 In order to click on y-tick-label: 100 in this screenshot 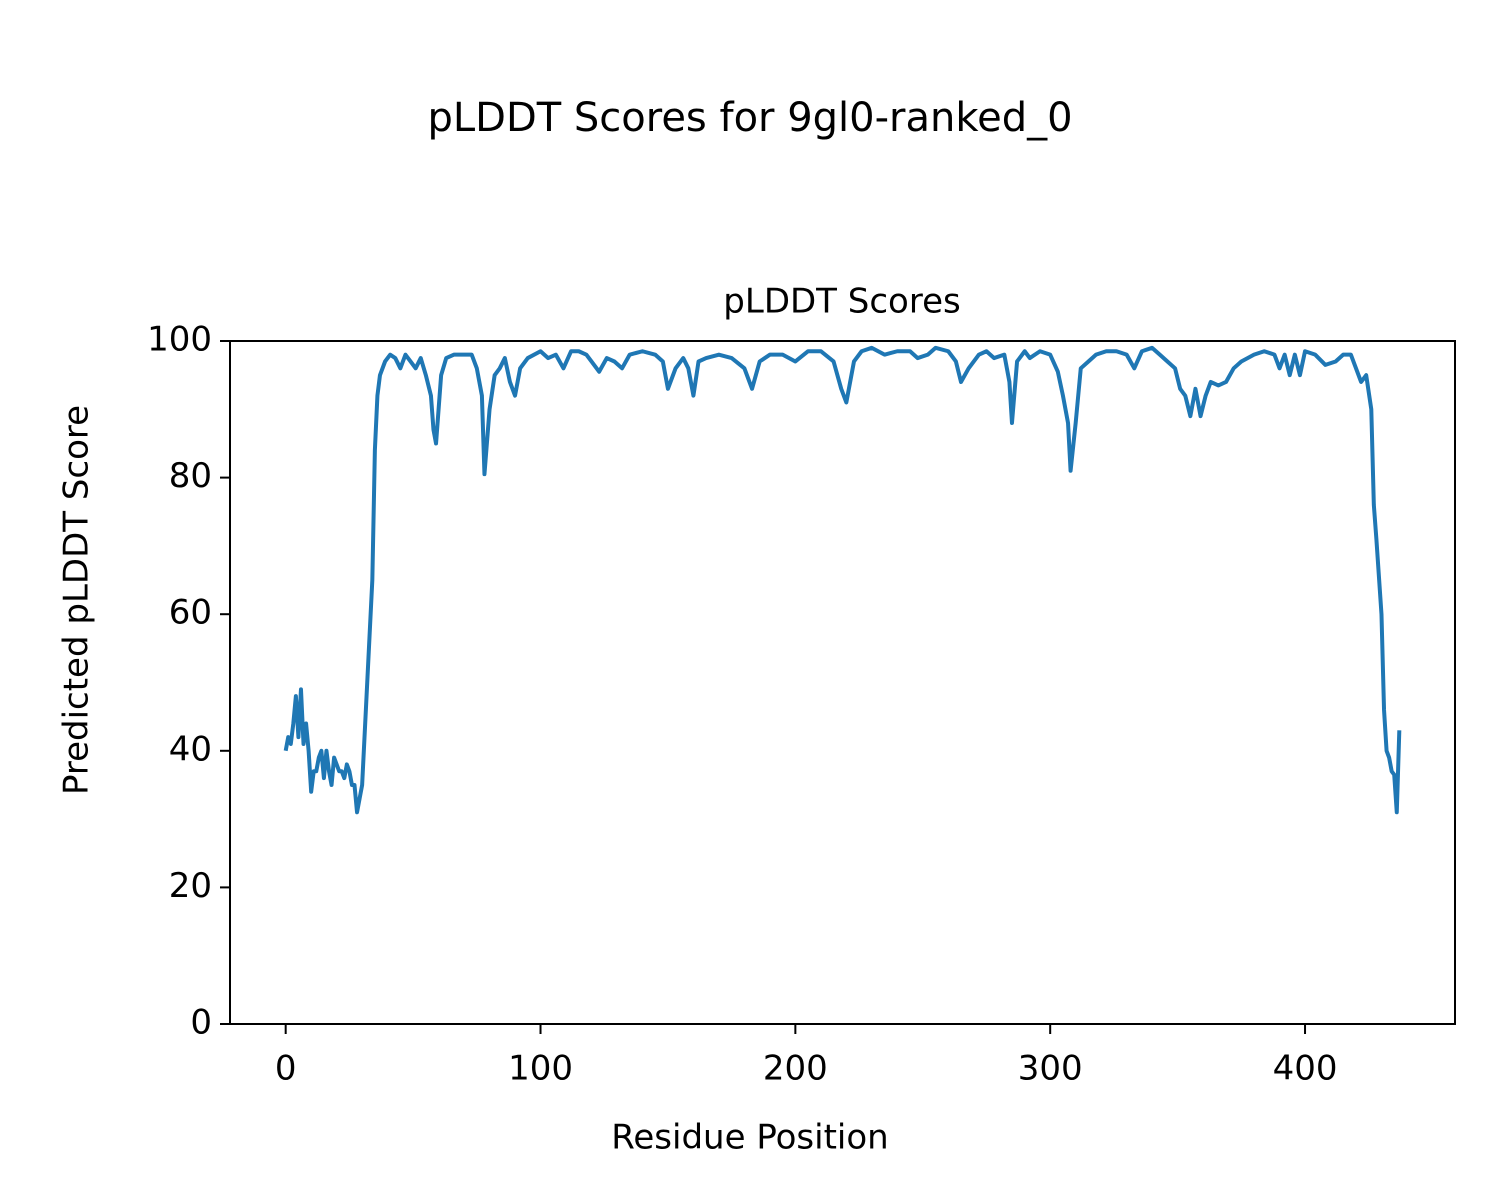, I will do `click(179, 340)`.